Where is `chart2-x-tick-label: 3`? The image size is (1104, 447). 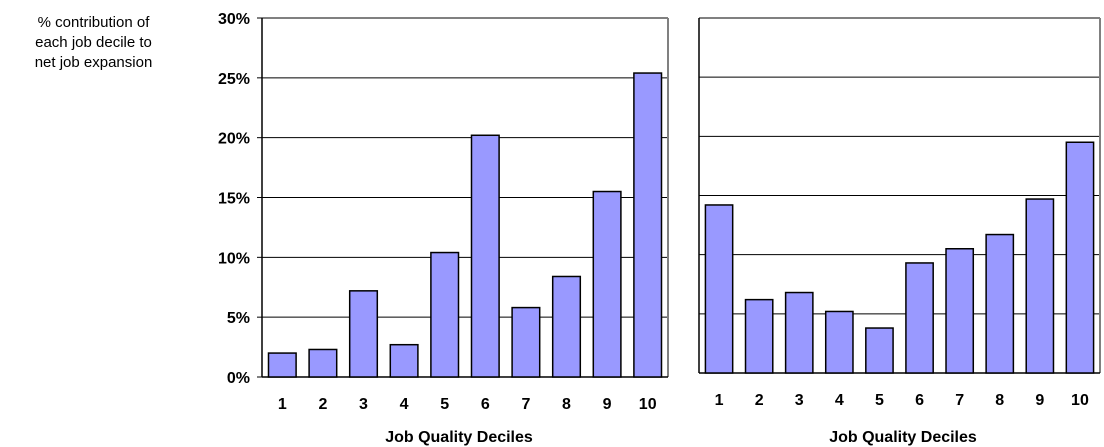
chart2-x-tick-label: 3 is located at coordinates (799, 400).